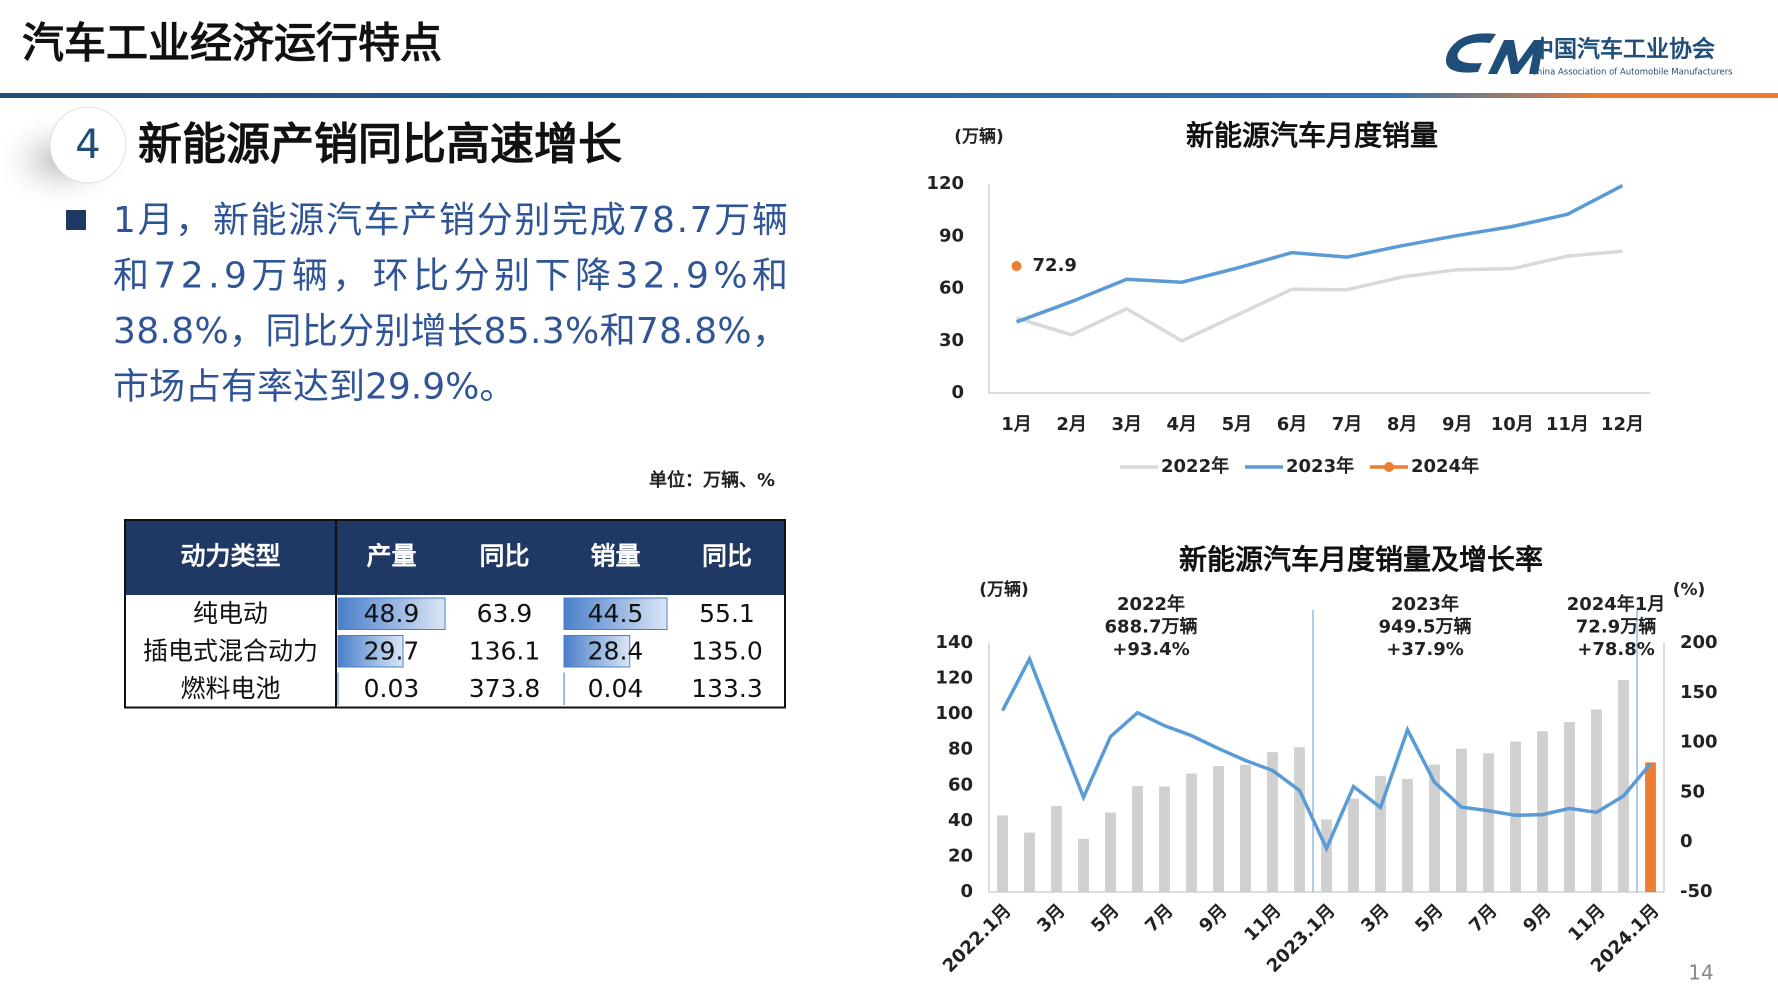 This screenshot has height=1000, width=1778. Describe the element at coordinates (977, 938) in the screenshot. I see `x-tick-label: 2022.1月` at that location.